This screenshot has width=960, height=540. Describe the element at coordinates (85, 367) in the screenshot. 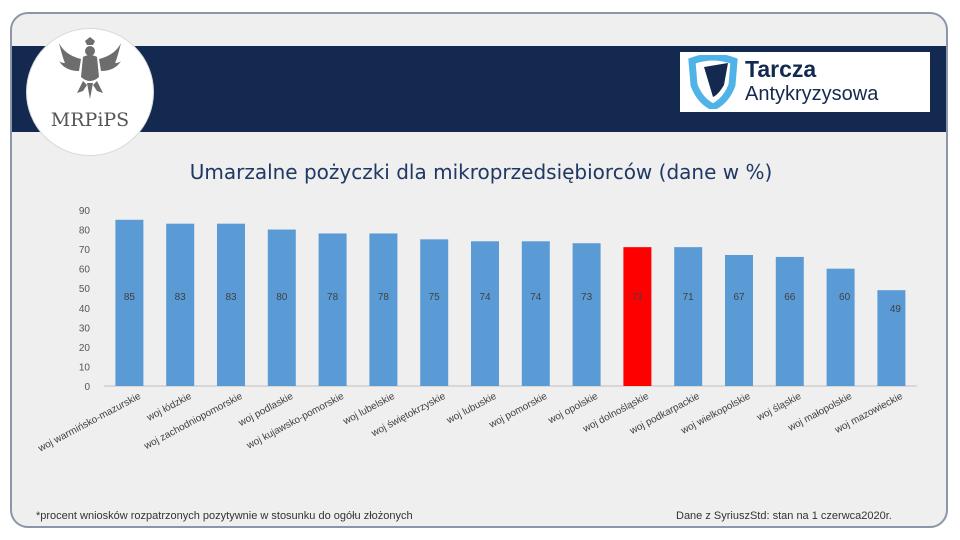

I see `y-tick-label: 10` at that location.